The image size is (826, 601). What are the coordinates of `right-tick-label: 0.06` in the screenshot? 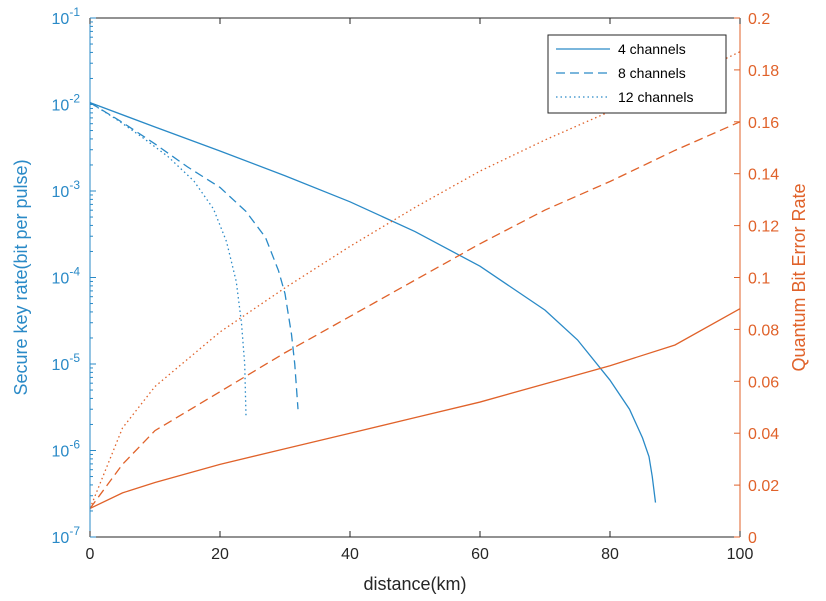 It's located at (763, 382).